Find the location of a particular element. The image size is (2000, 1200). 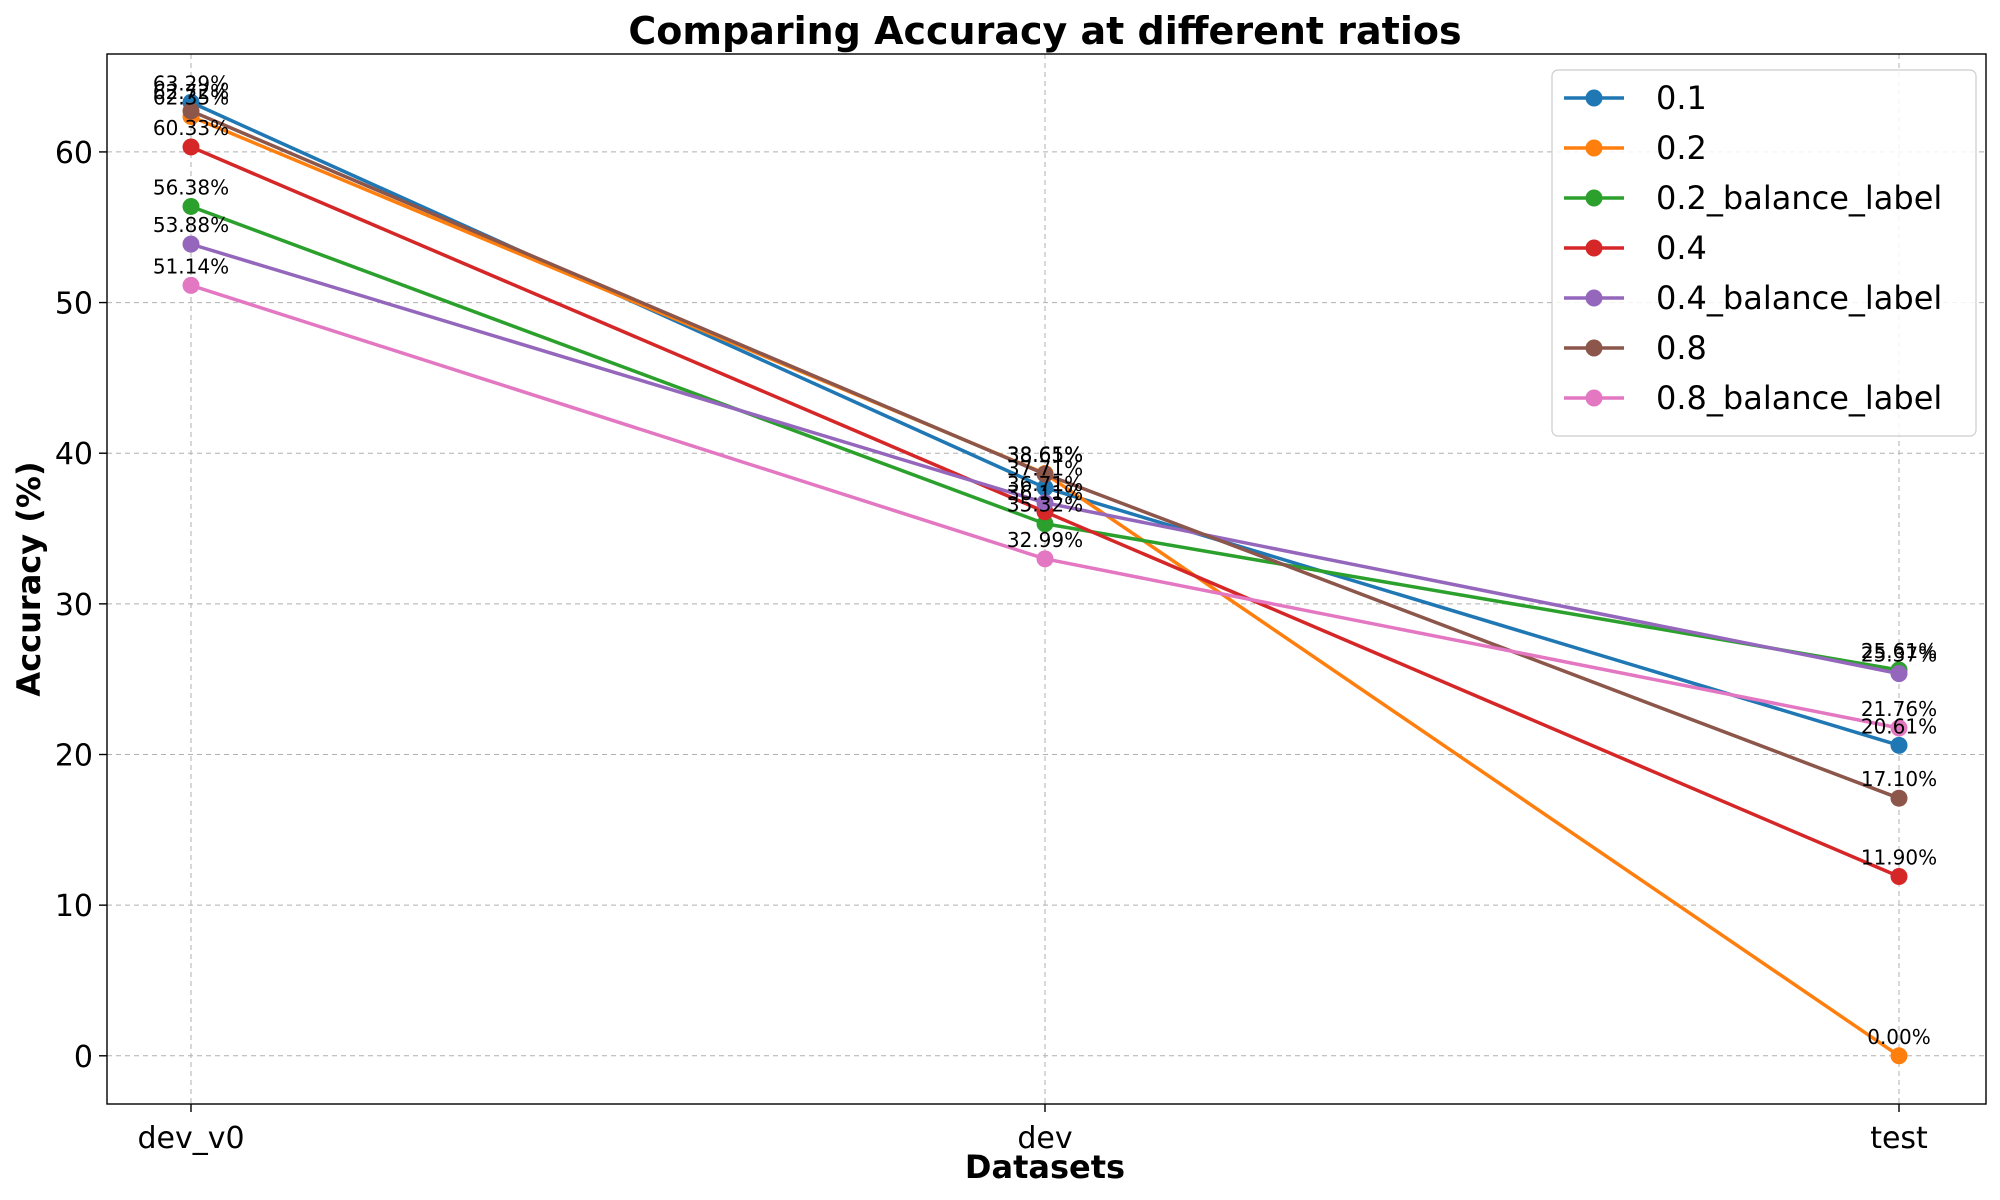

legend-box is located at coordinates (1764, 253).